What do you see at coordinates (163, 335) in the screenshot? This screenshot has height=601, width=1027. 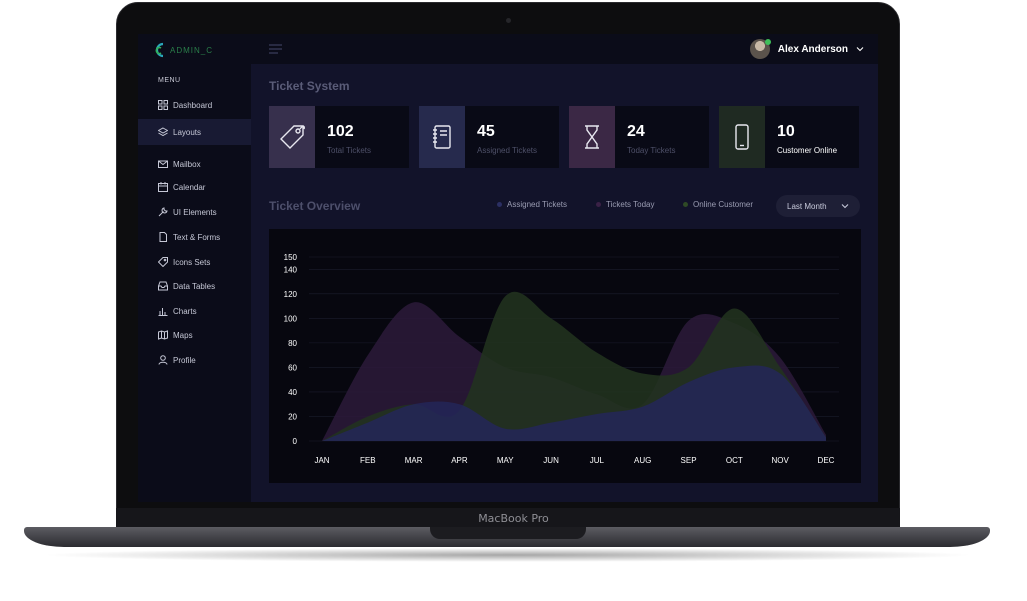 I see `map-icon` at bounding box center [163, 335].